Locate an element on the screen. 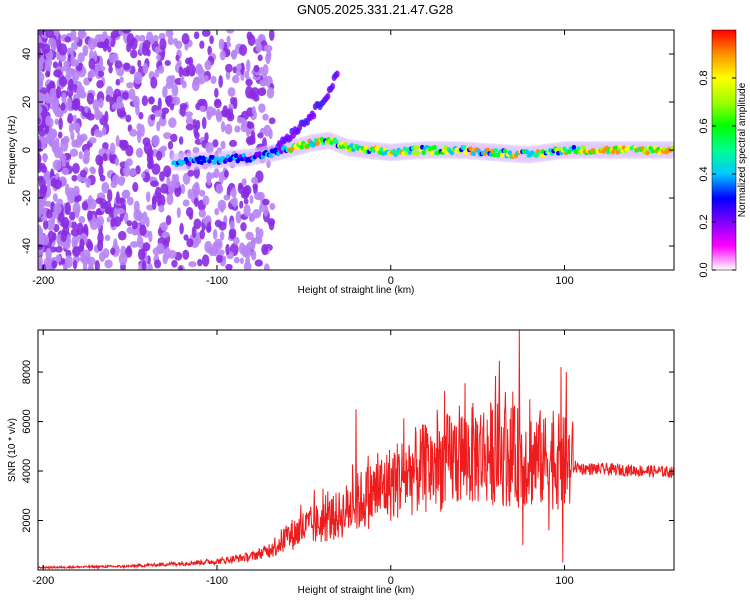 This screenshot has height=600, width=750. y-tick-label: 6000 is located at coordinates (27, 421).